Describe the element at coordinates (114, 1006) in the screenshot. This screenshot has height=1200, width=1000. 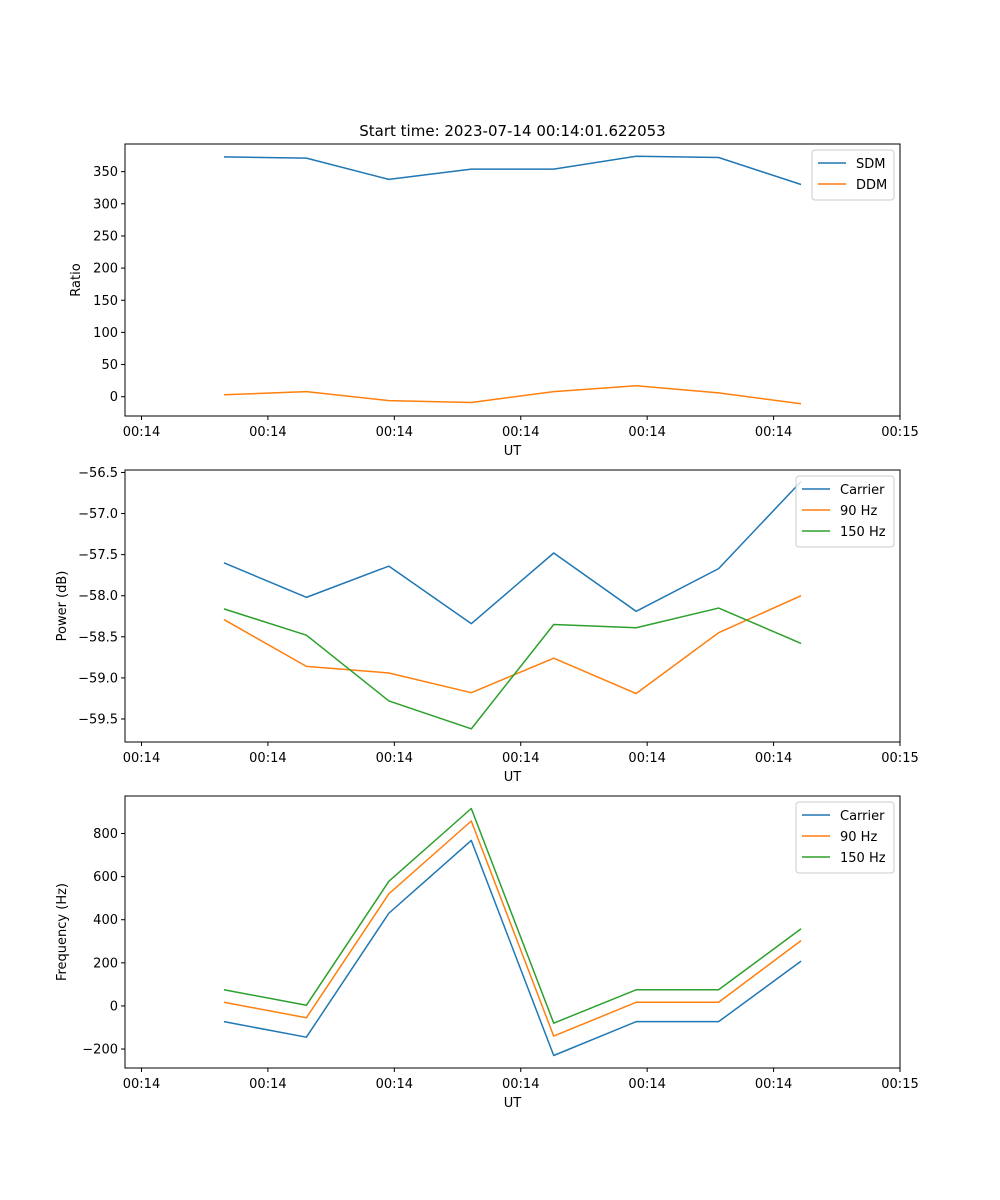
I see `frequency-y-tick-label: 0` at that location.